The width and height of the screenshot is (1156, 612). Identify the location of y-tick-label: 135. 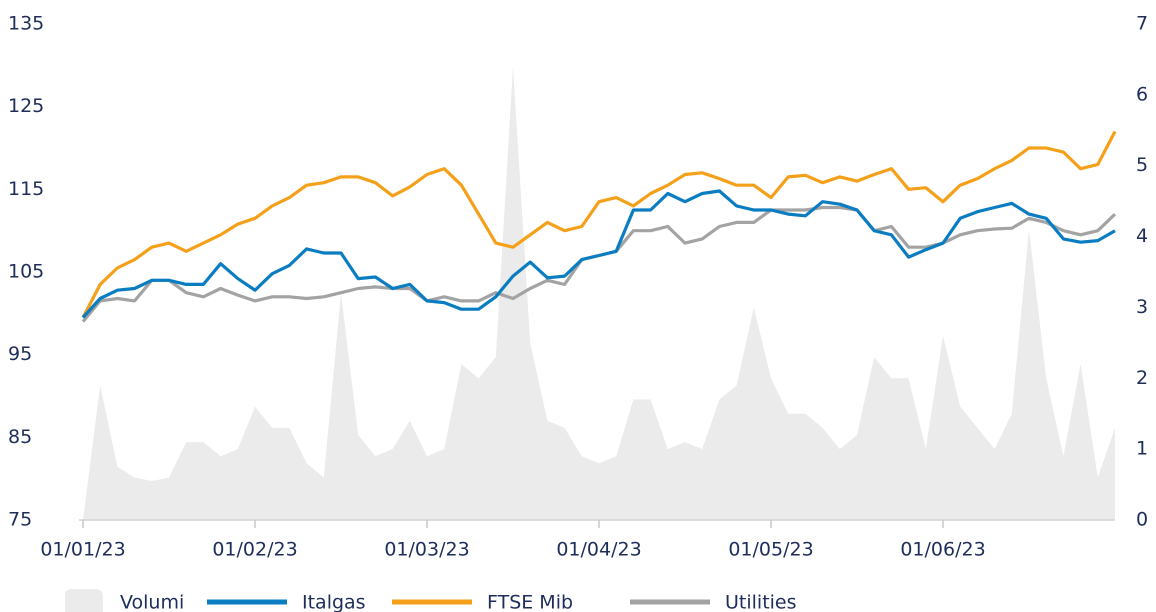
(26, 24).